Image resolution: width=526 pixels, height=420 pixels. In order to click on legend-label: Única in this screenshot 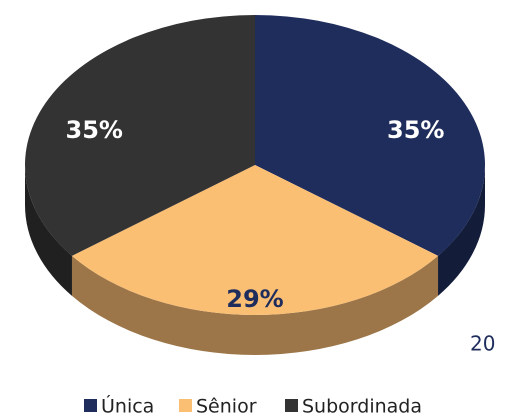, I will do `click(127, 406)`.